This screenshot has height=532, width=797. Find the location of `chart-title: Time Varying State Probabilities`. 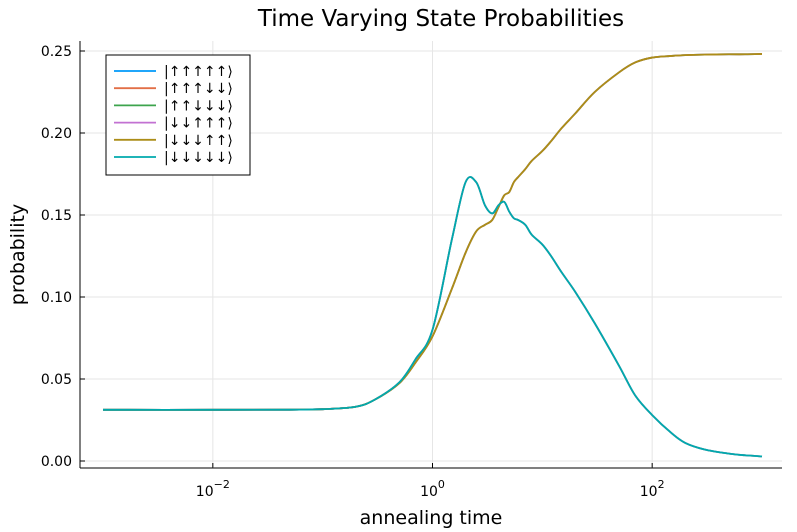

chart-title: Time Varying State Probabilities is located at coordinates (440, 19).